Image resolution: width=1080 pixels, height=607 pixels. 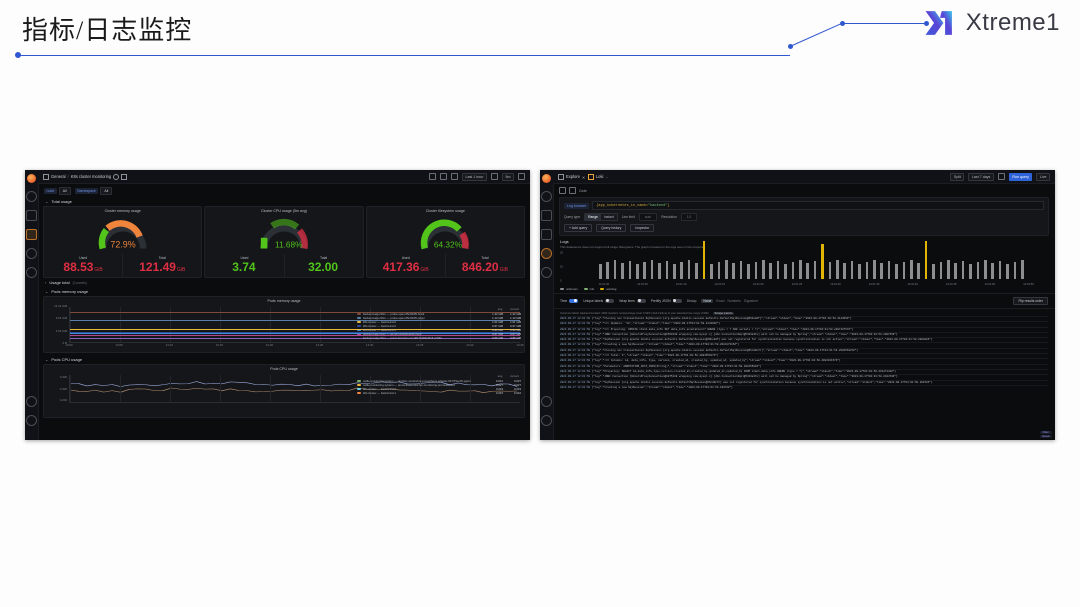 What do you see at coordinates (508, 176) in the screenshot?
I see `refresh-interval-picker: 5m` at bounding box center [508, 176].